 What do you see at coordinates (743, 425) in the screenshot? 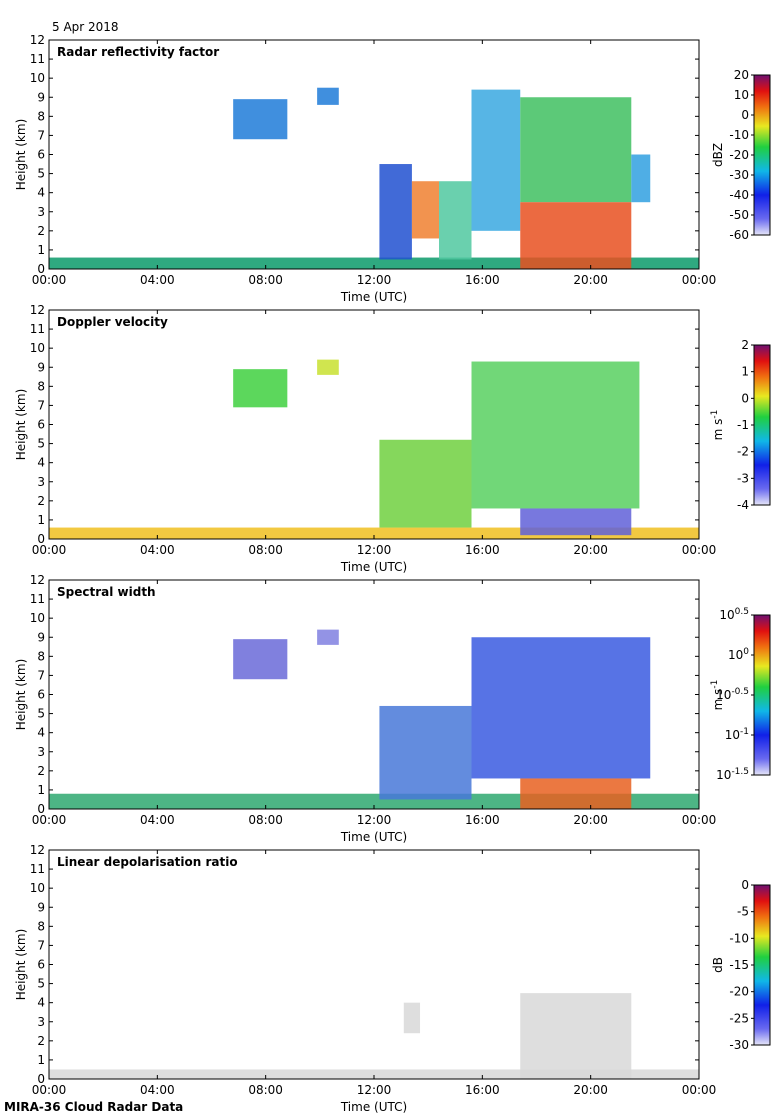
I see `colorbar-tick-label: -1` at bounding box center [743, 425].